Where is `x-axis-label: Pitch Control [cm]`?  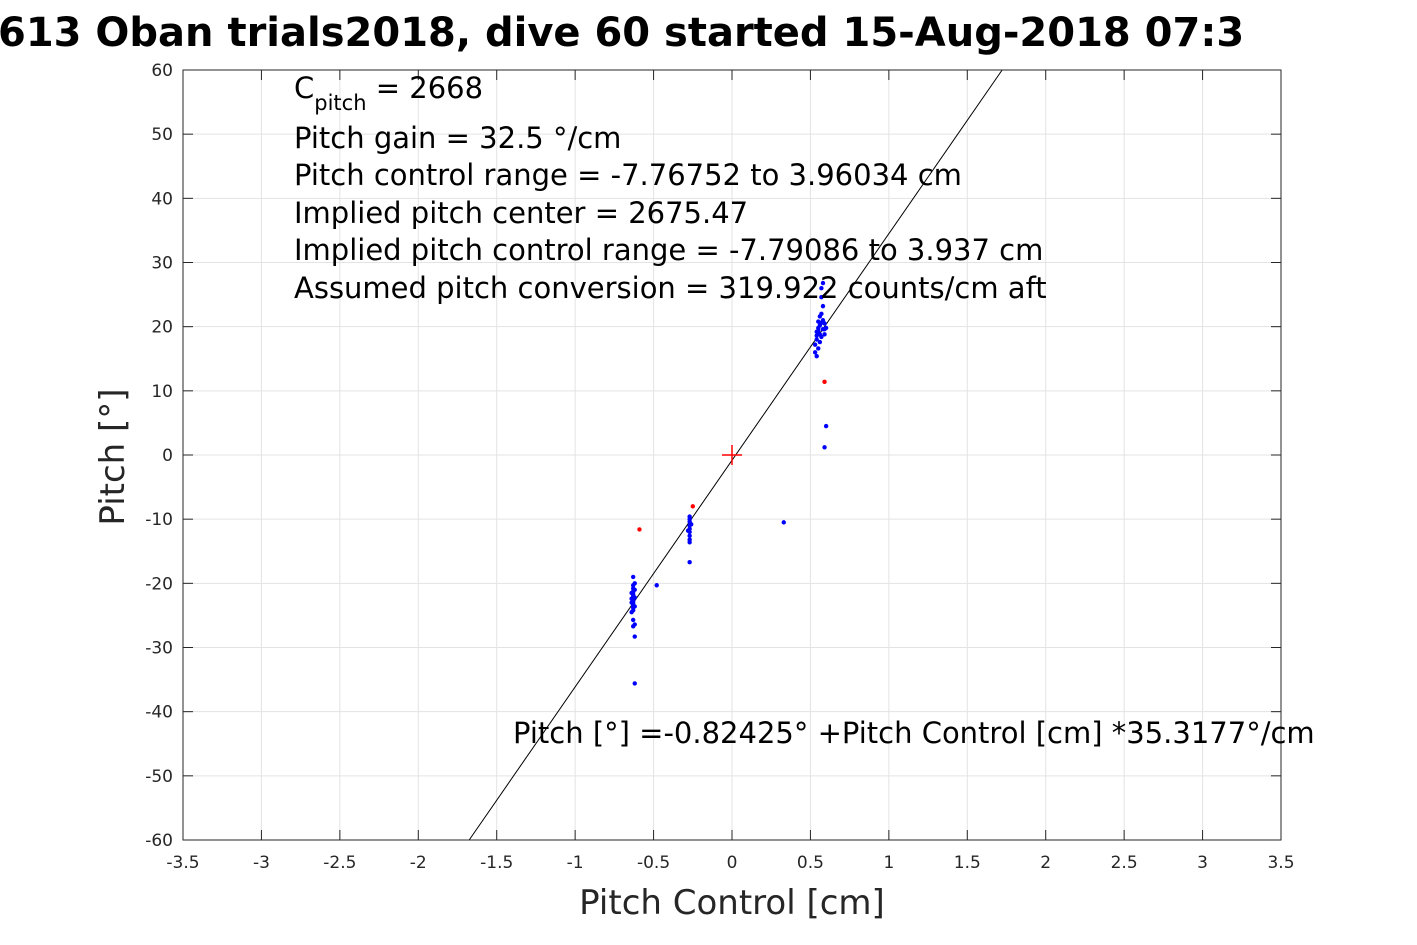
x-axis-label: Pitch Control [cm] is located at coordinates (732, 903).